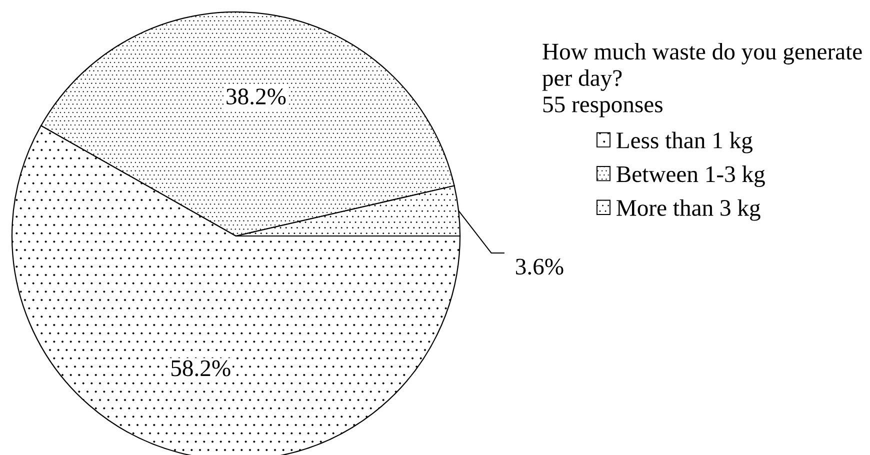 The image size is (870, 455). Describe the element at coordinates (702, 67) in the screenshot. I see `text: How much waste do you generate per day?` at that location.